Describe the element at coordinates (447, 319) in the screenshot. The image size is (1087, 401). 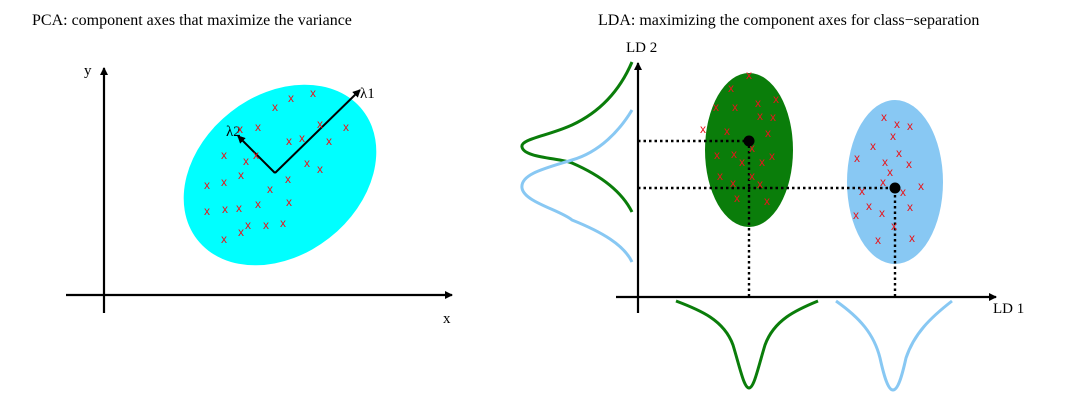
I see `pca-x-label: x` at that location.